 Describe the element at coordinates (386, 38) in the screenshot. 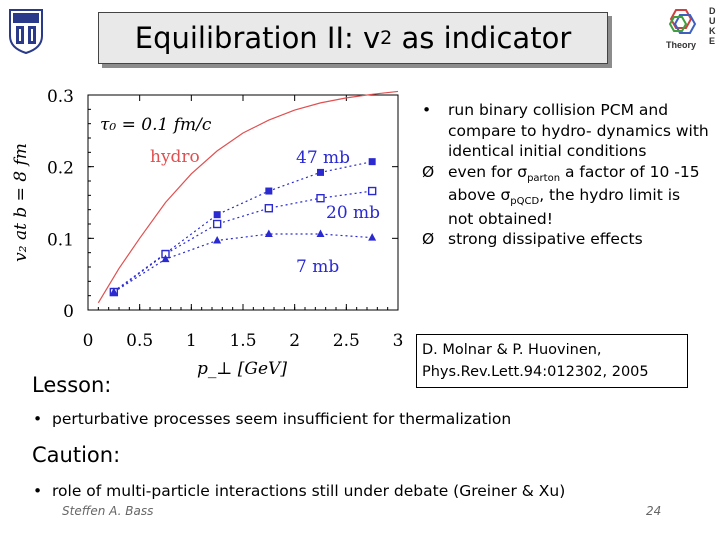

I see `title-subscript: 2` at that location.